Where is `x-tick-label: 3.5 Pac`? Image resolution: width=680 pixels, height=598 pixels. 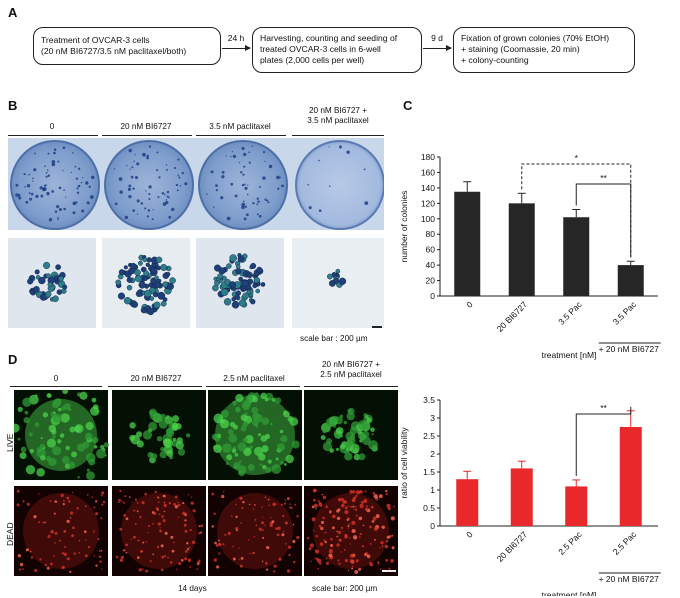
x-tick-label: 3.5 Pac is located at coordinates (625, 313).